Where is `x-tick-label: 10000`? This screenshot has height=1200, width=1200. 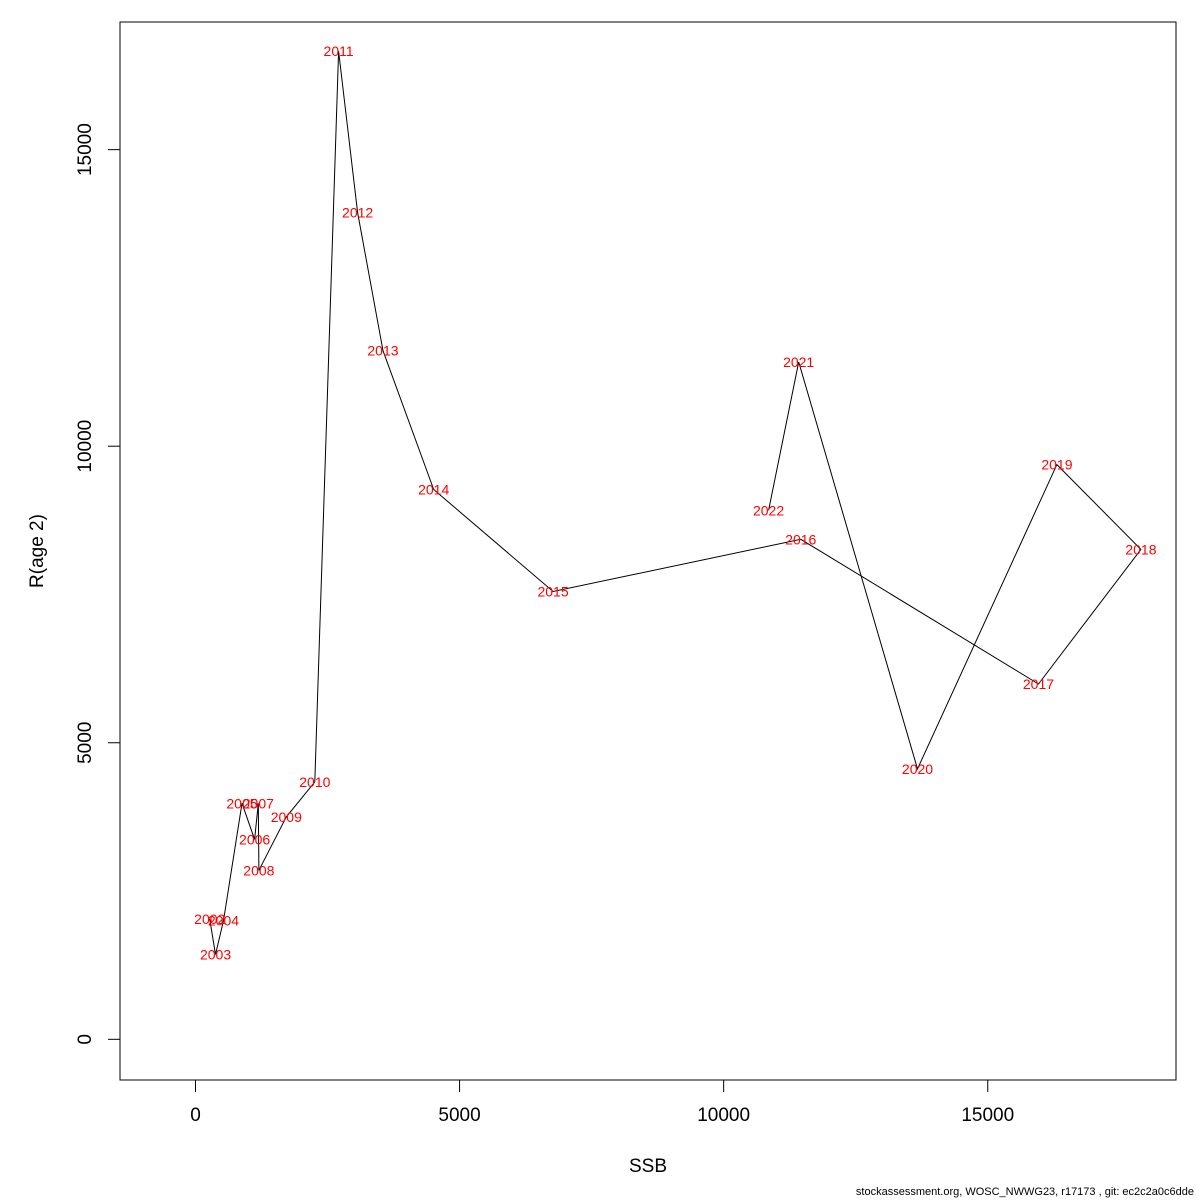
x-tick-label: 10000 is located at coordinates (723, 1115).